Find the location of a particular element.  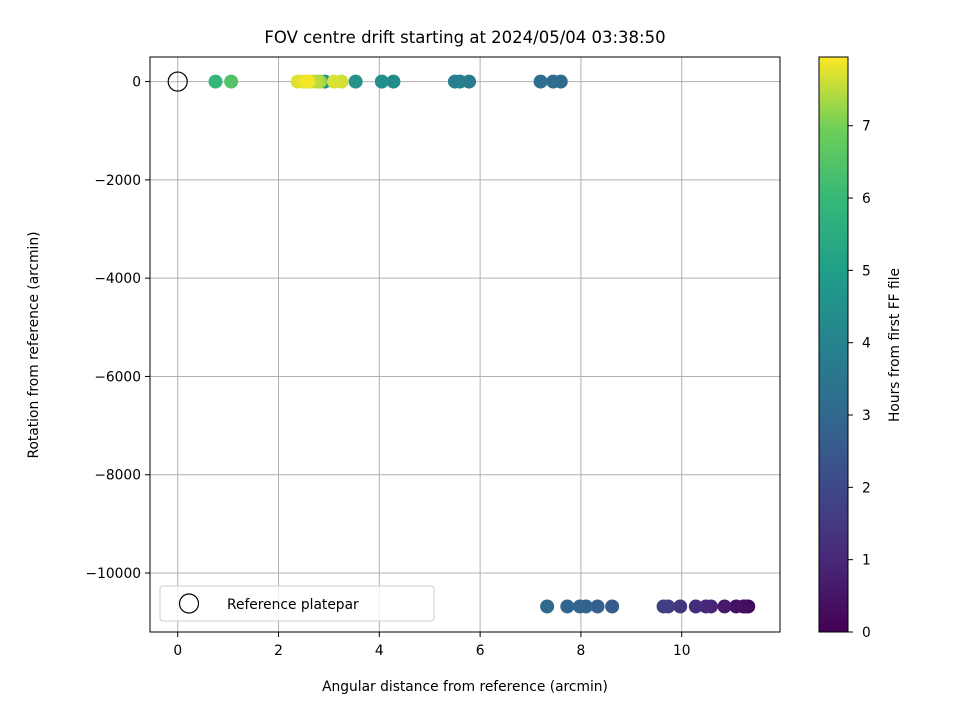

x-tick-label: 6 is located at coordinates (480, 651).